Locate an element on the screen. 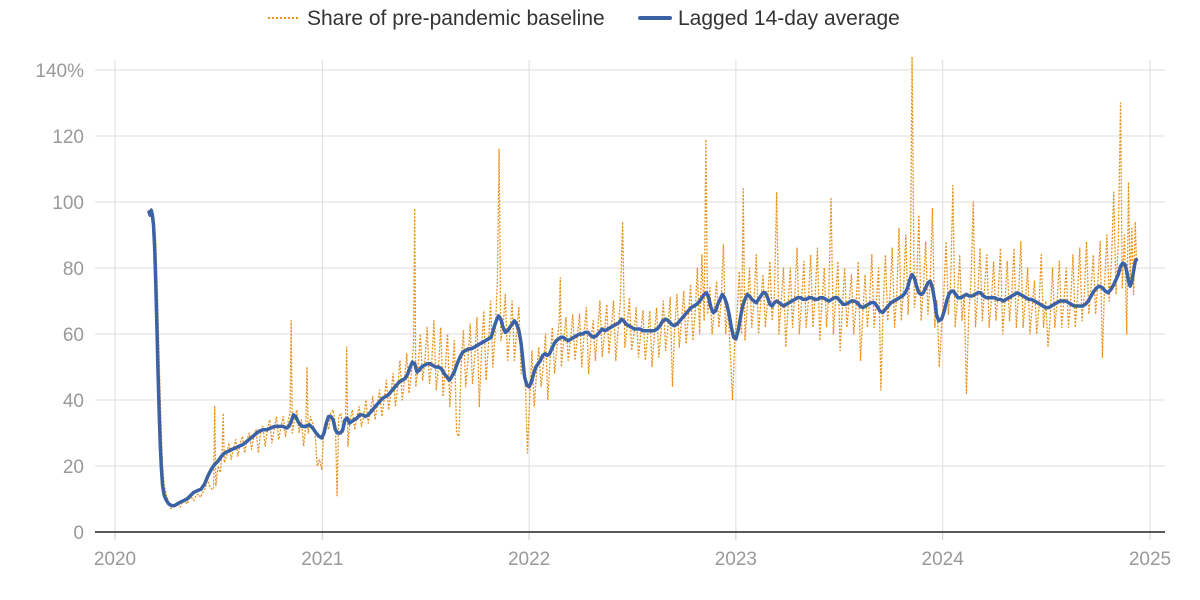 This screenshot has width=1200, height=600. y-tick-label: 0 is located at coordinates (78, 533).